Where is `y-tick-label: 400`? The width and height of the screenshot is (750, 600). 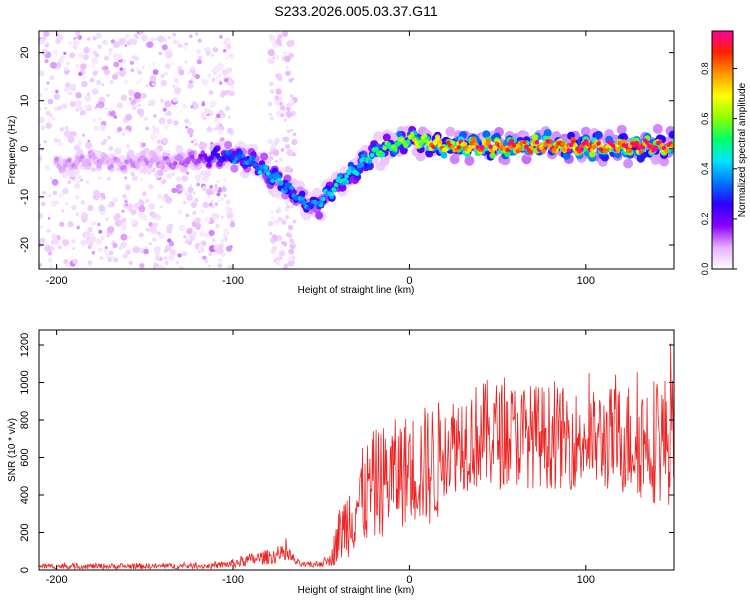
y-tick-label: 400 is located at coordinates (25, 495).